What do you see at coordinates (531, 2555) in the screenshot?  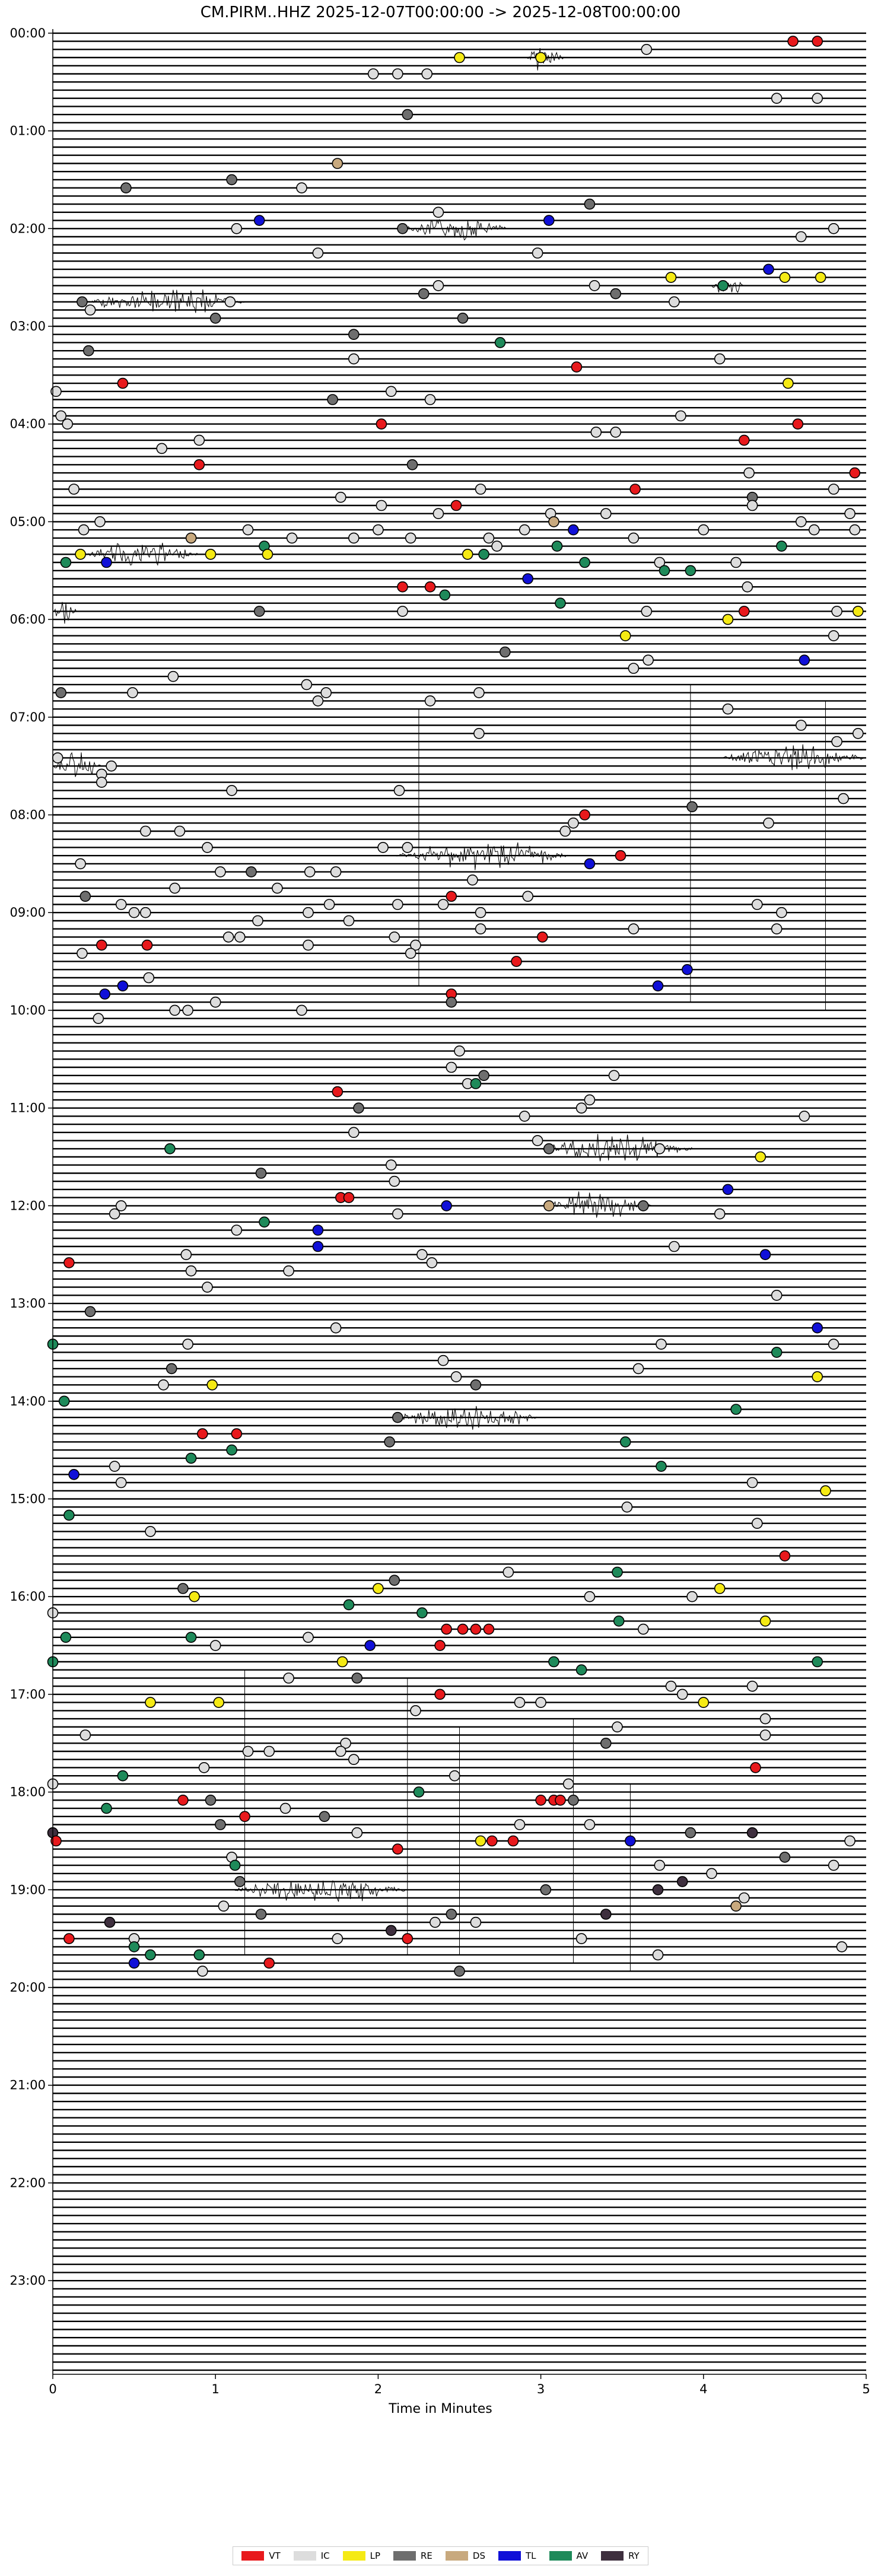 I see `legend-label: TL` at bounding box center [531, 2555].